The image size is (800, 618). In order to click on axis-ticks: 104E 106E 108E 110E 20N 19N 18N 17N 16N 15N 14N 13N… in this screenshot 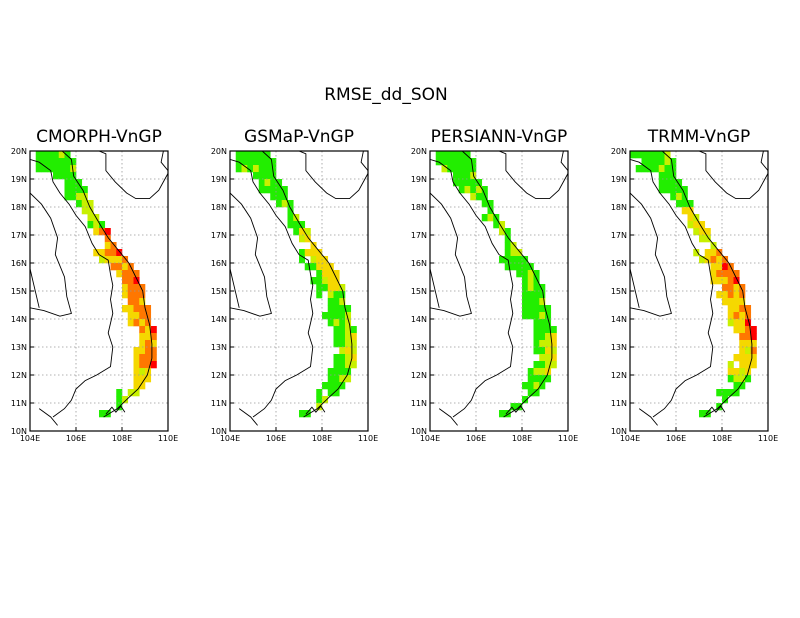, I will do `click(494, 295)`.